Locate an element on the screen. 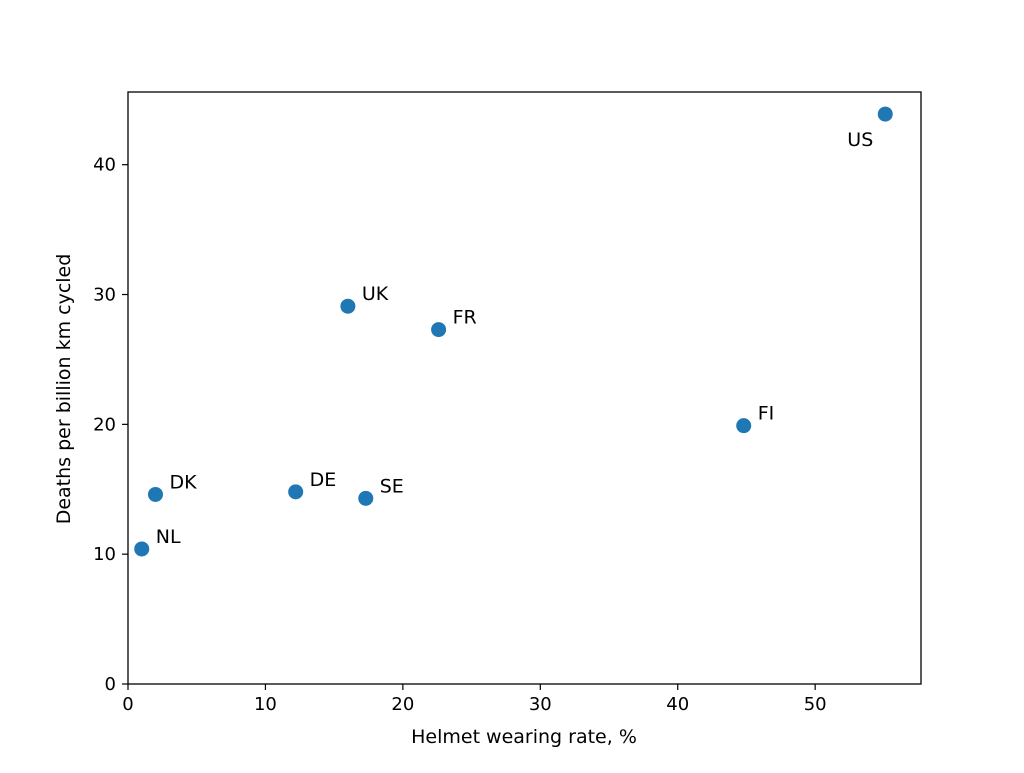 The image size is (1024, 773). y-tick-label: 20 is located at coordinates (104, 424).